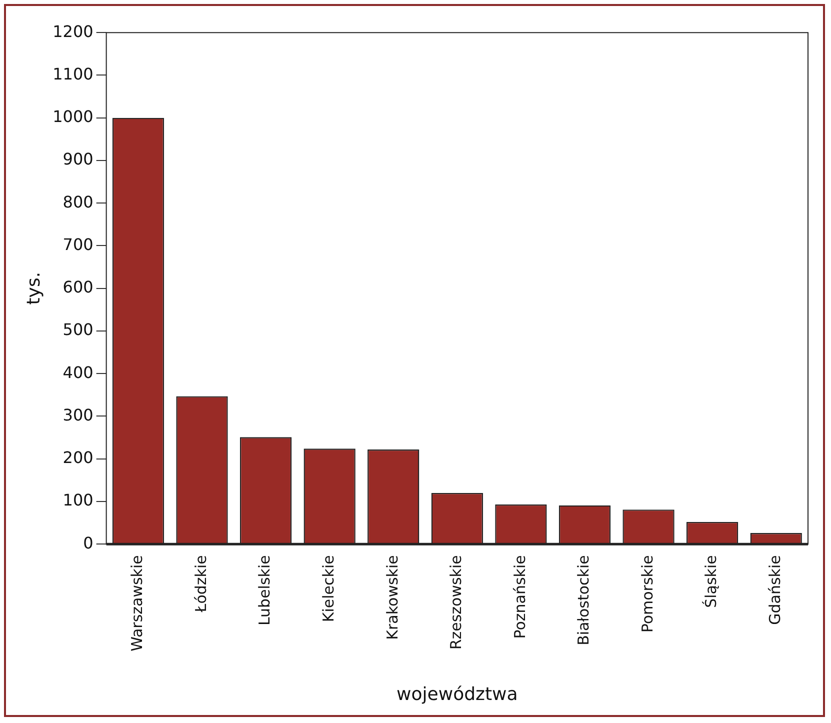 This screenshot has height=723, width=831. I want to click on x-tick-label: Śląskie, so click(711, 581).